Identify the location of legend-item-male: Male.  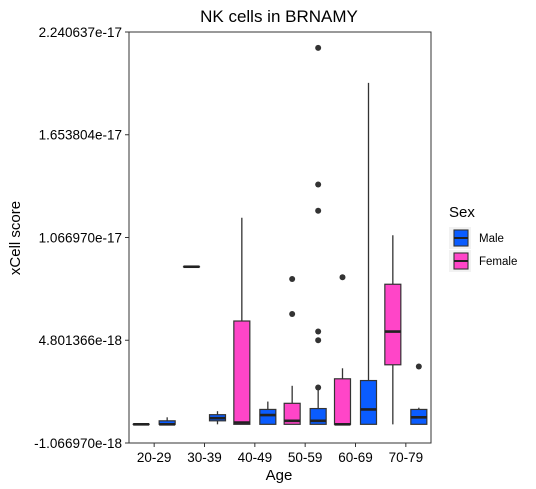
(476, 238).